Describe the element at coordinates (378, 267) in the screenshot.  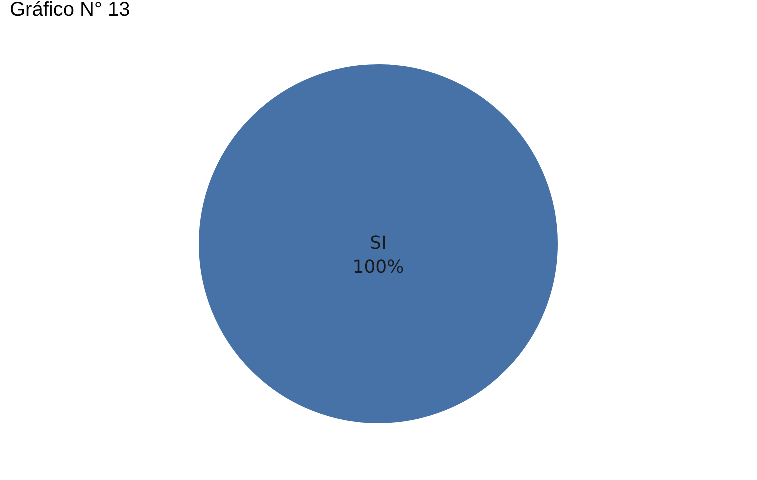
I see `data-label: 100%` at that location.